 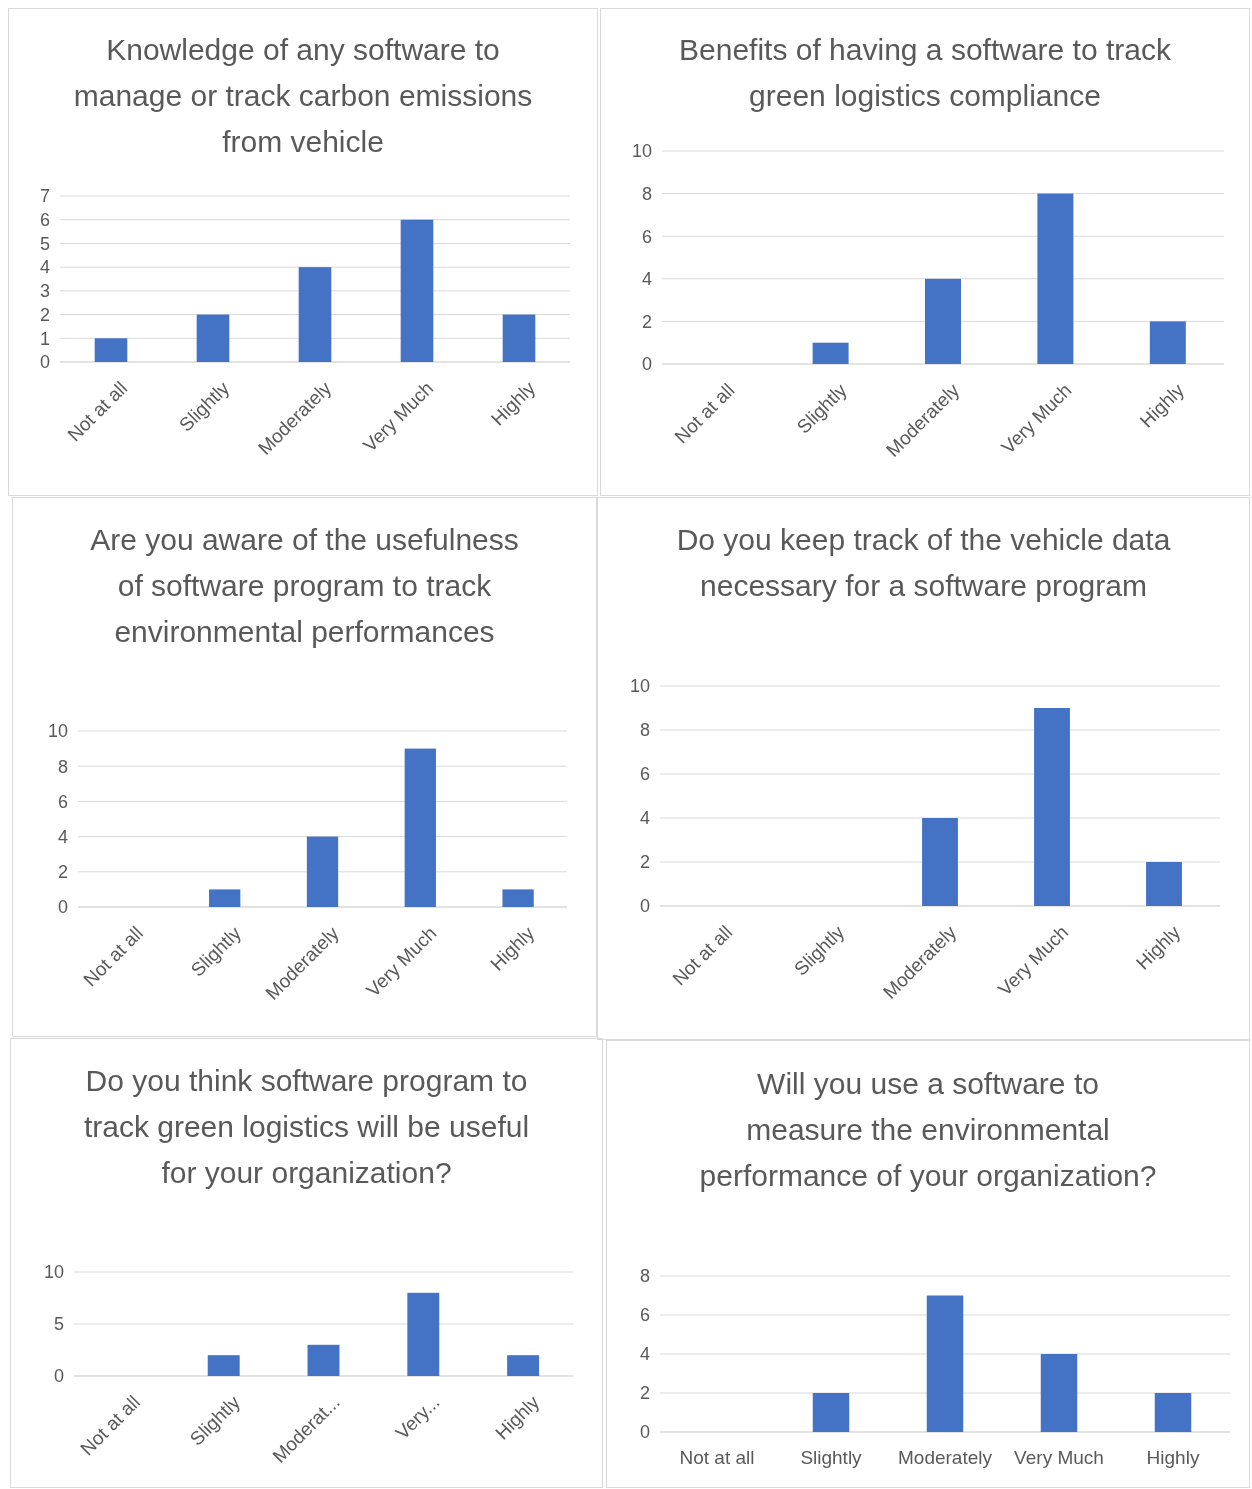 I want to click on chart-title: Do you think software program to track green logistics will be useful for your organization?, so click(x=306, y=1126).